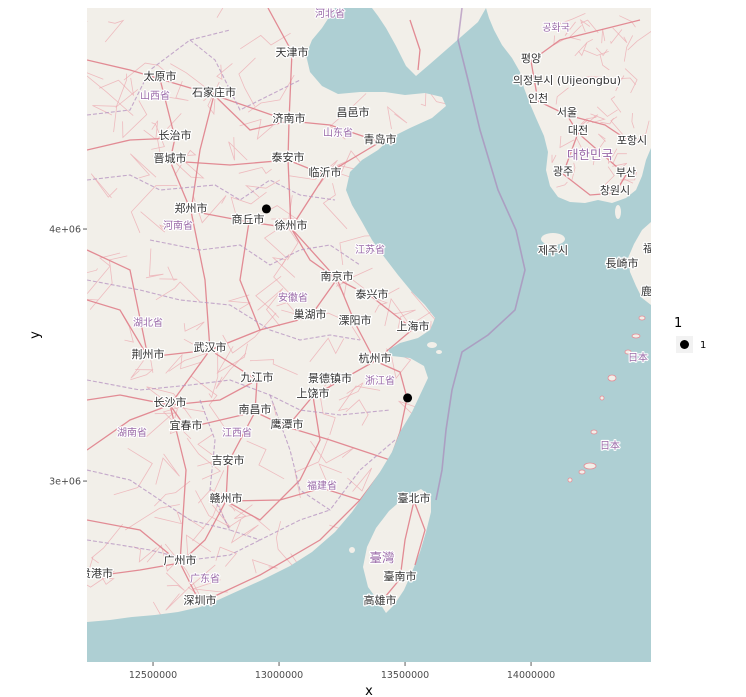 Image resolution: width=746 pixels, height=697 pixels. Describe the element at coordinates (205, 578) in the screenshot. I see `region-label: 广东省` at that location.